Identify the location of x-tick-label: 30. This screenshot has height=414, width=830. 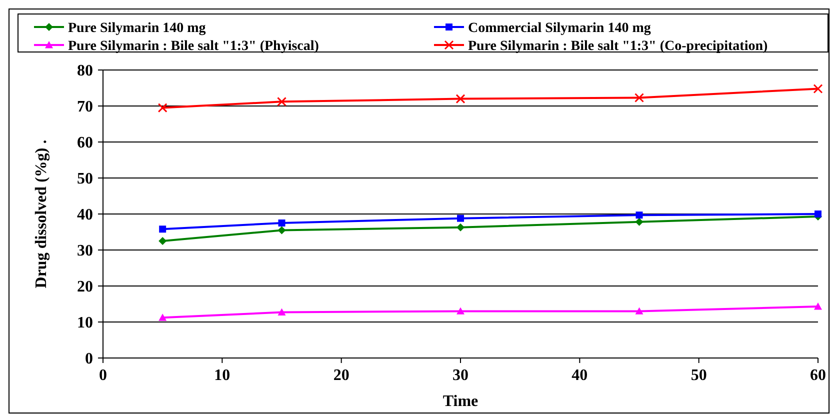
(460, 375).